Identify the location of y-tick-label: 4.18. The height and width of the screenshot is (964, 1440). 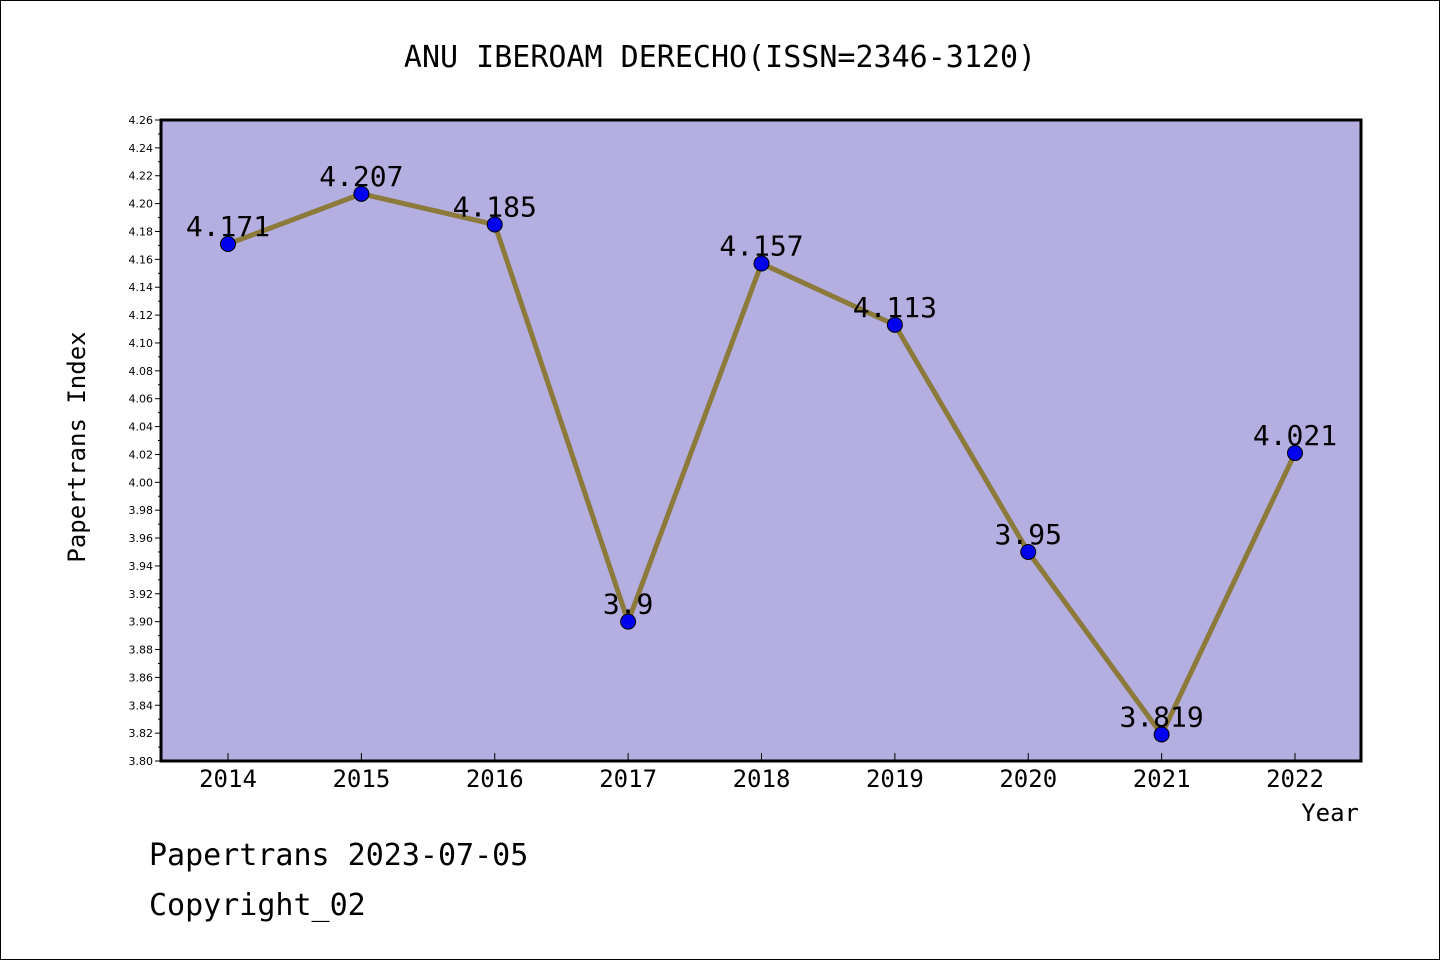
(141, 231).